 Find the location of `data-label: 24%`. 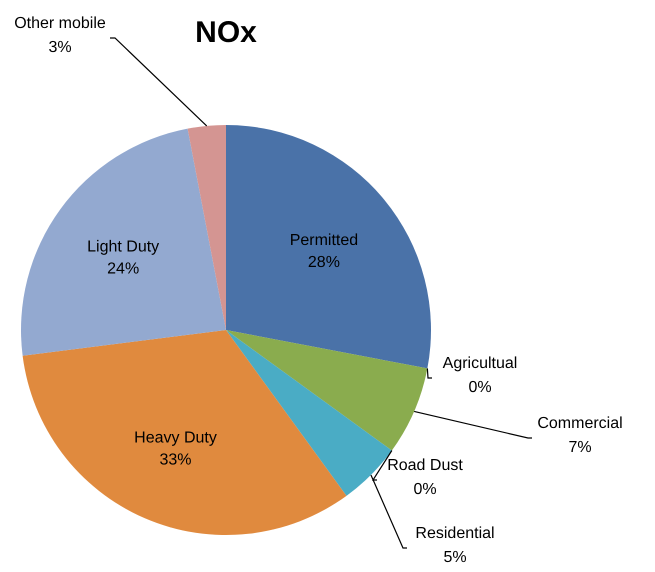

data-label: 24% is located at coordinates (123, 269).